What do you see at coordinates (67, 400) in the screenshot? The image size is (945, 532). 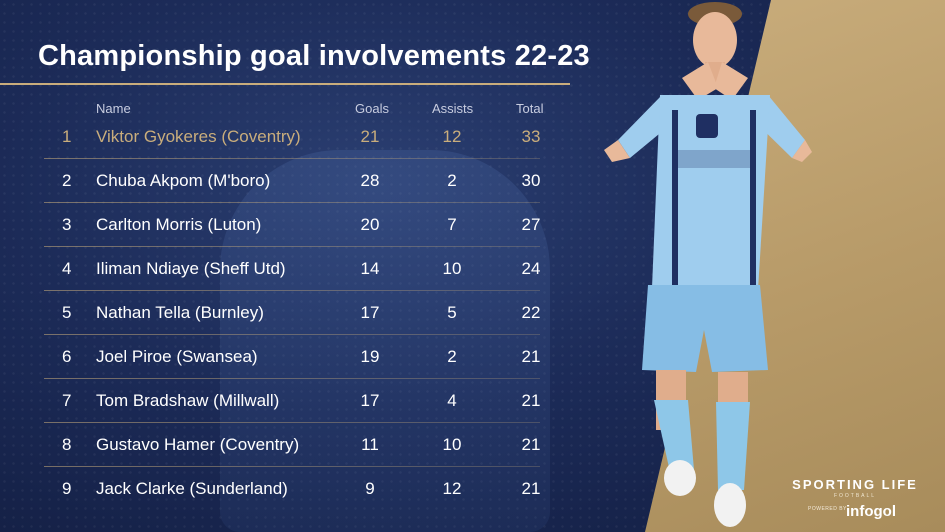 I see `rank: 7` at bounding box center [67, 400].